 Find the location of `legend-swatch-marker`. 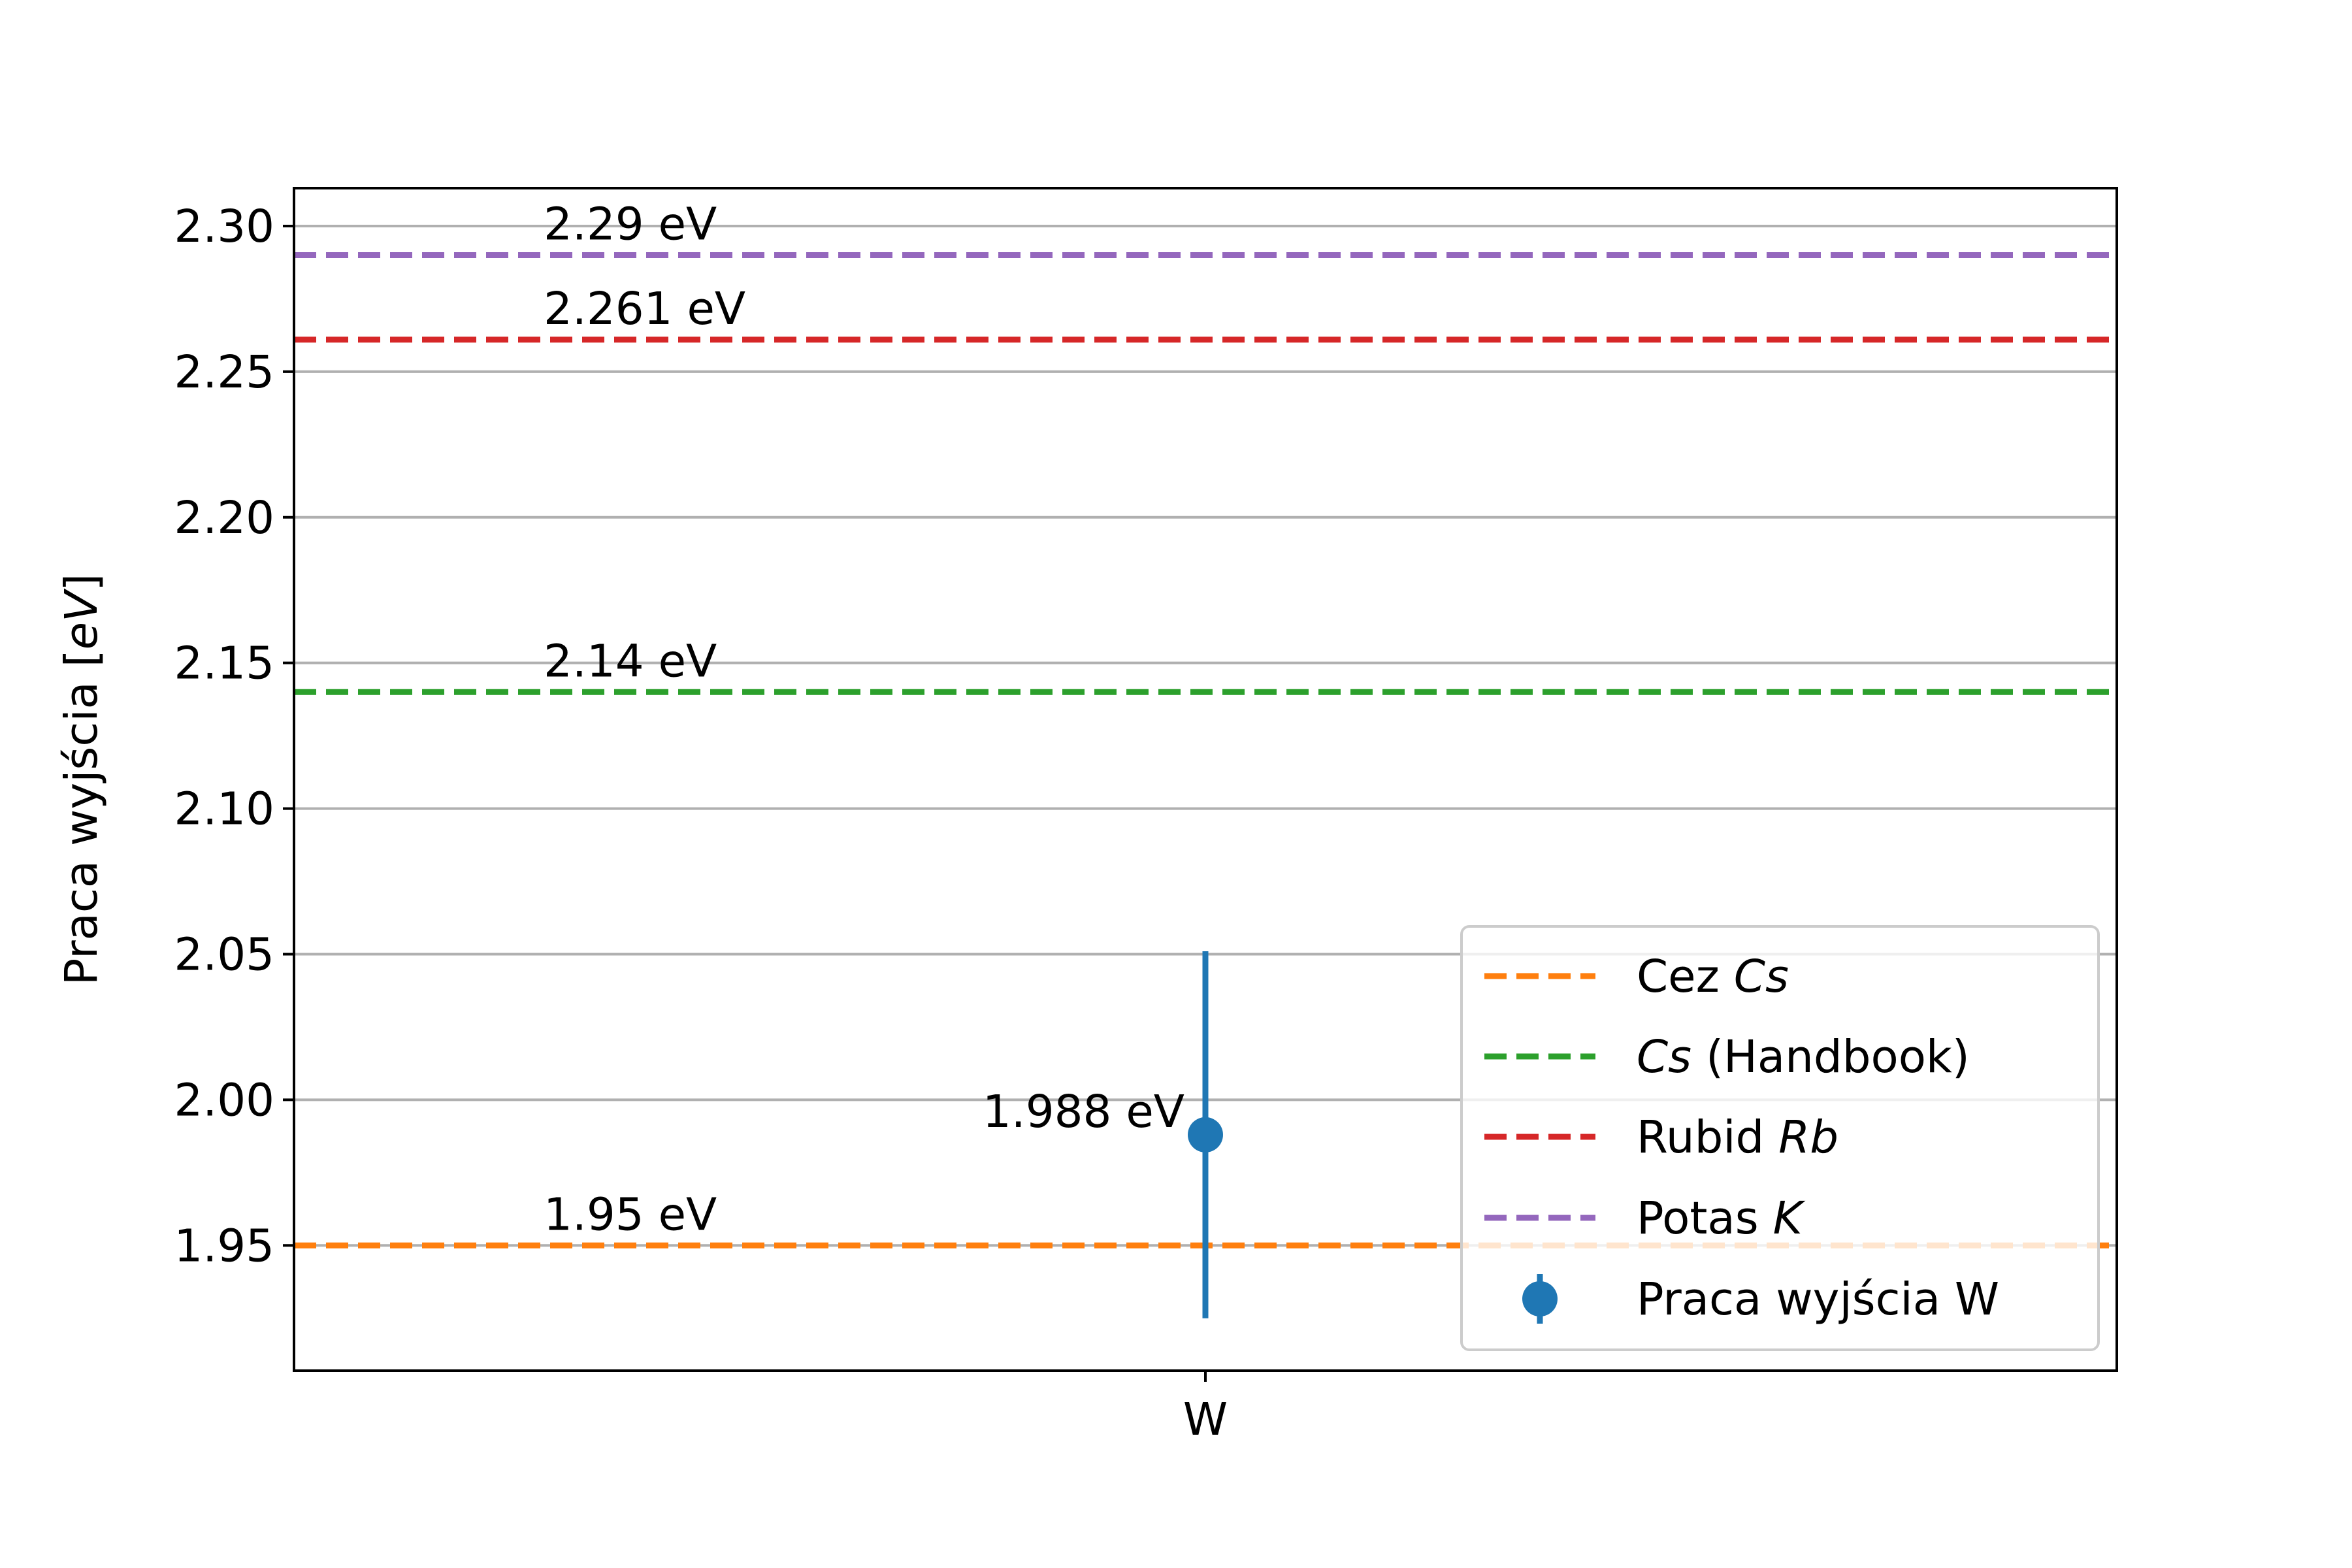

legend-swatch-marker is located at coordinates (1540, 1298).